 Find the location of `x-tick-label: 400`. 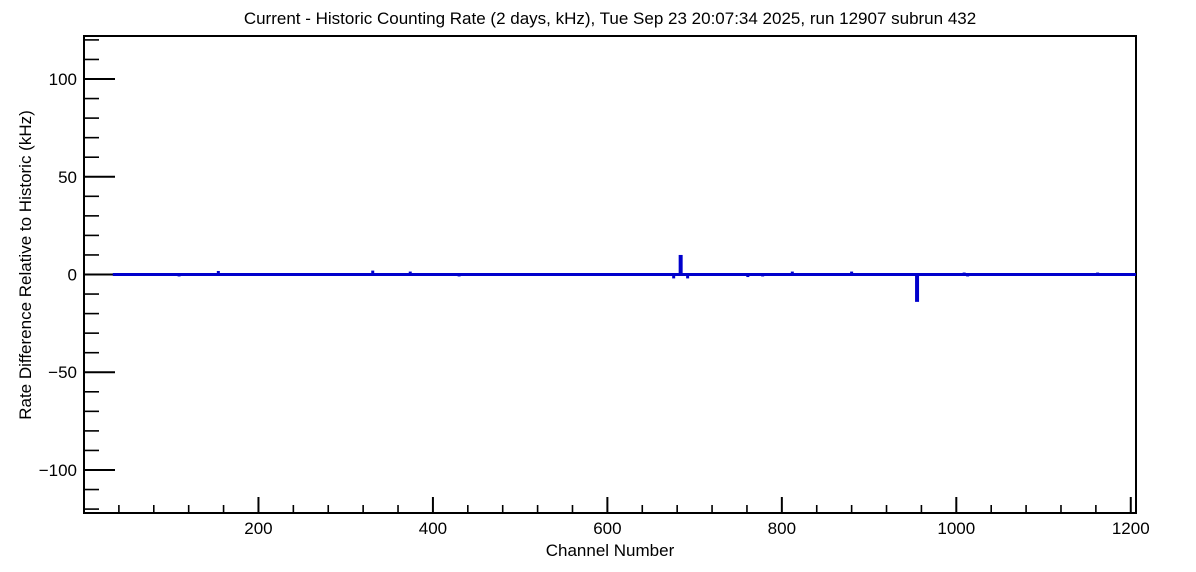

x-tick-label: 400 is located at coordinates (433, 528).